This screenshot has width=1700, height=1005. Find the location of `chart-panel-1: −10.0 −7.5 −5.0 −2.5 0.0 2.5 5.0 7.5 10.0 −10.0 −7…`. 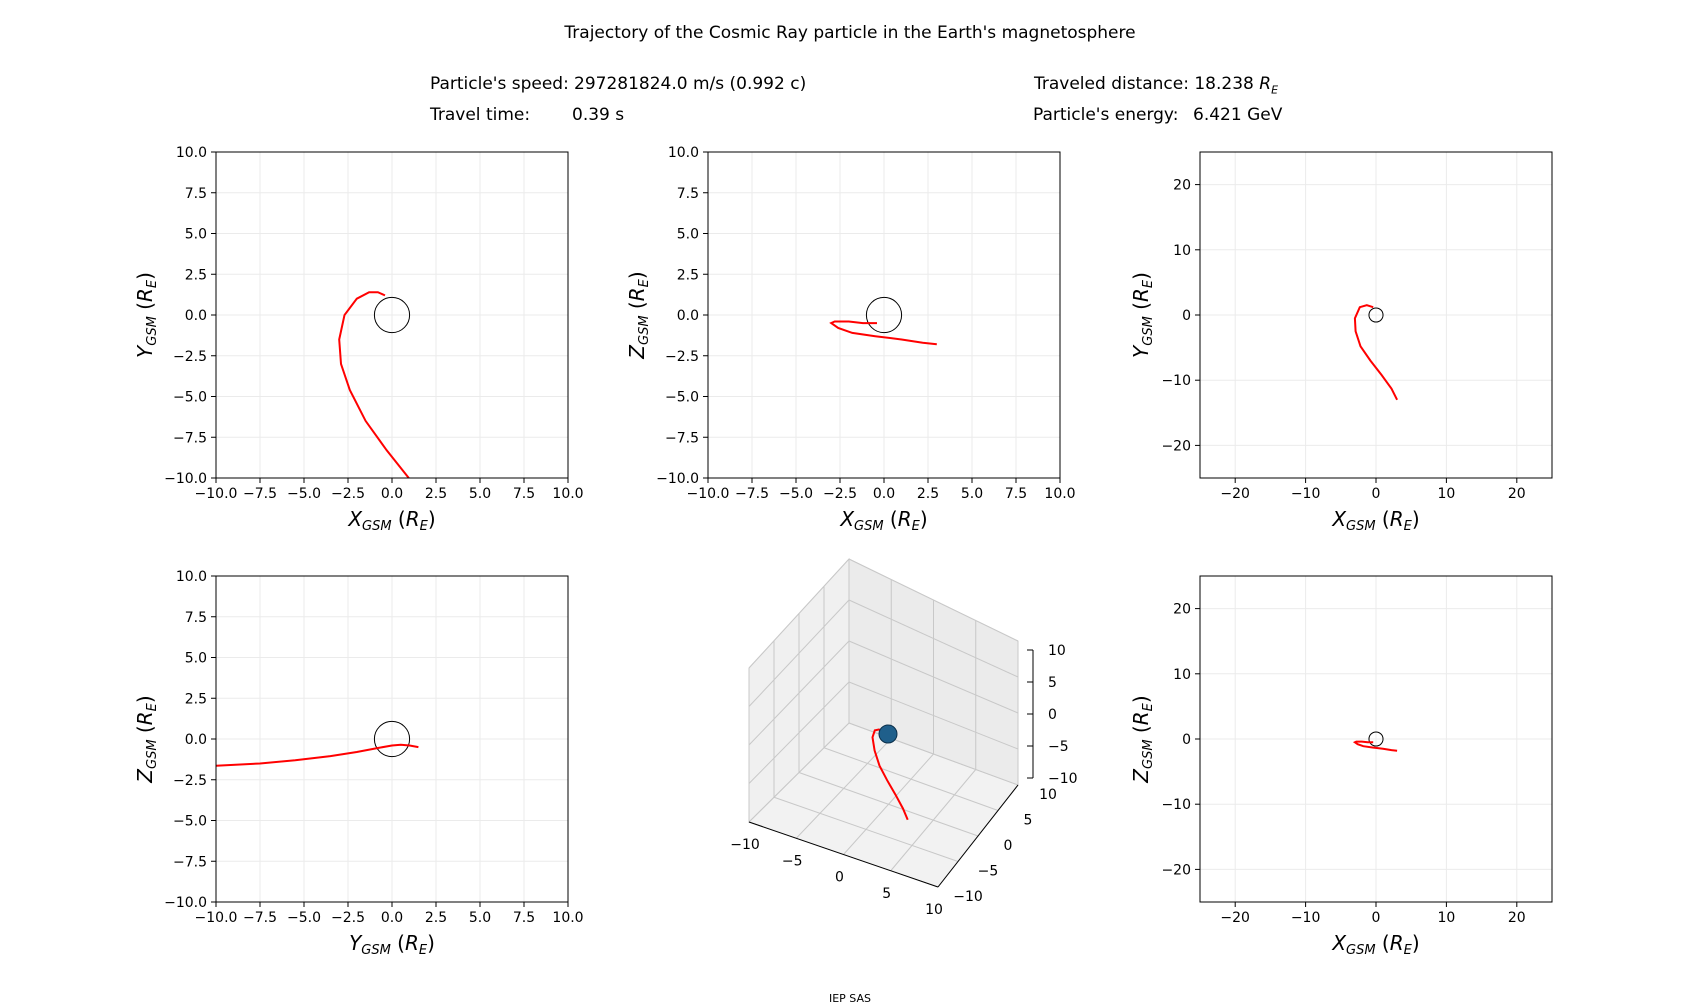

chart-panel-1: −10.0 −7.5 −5.0 −2.5 0.0 2.5 5.0 7.5 10.0 −10.0 −7… is located at coordinates (358, 339).